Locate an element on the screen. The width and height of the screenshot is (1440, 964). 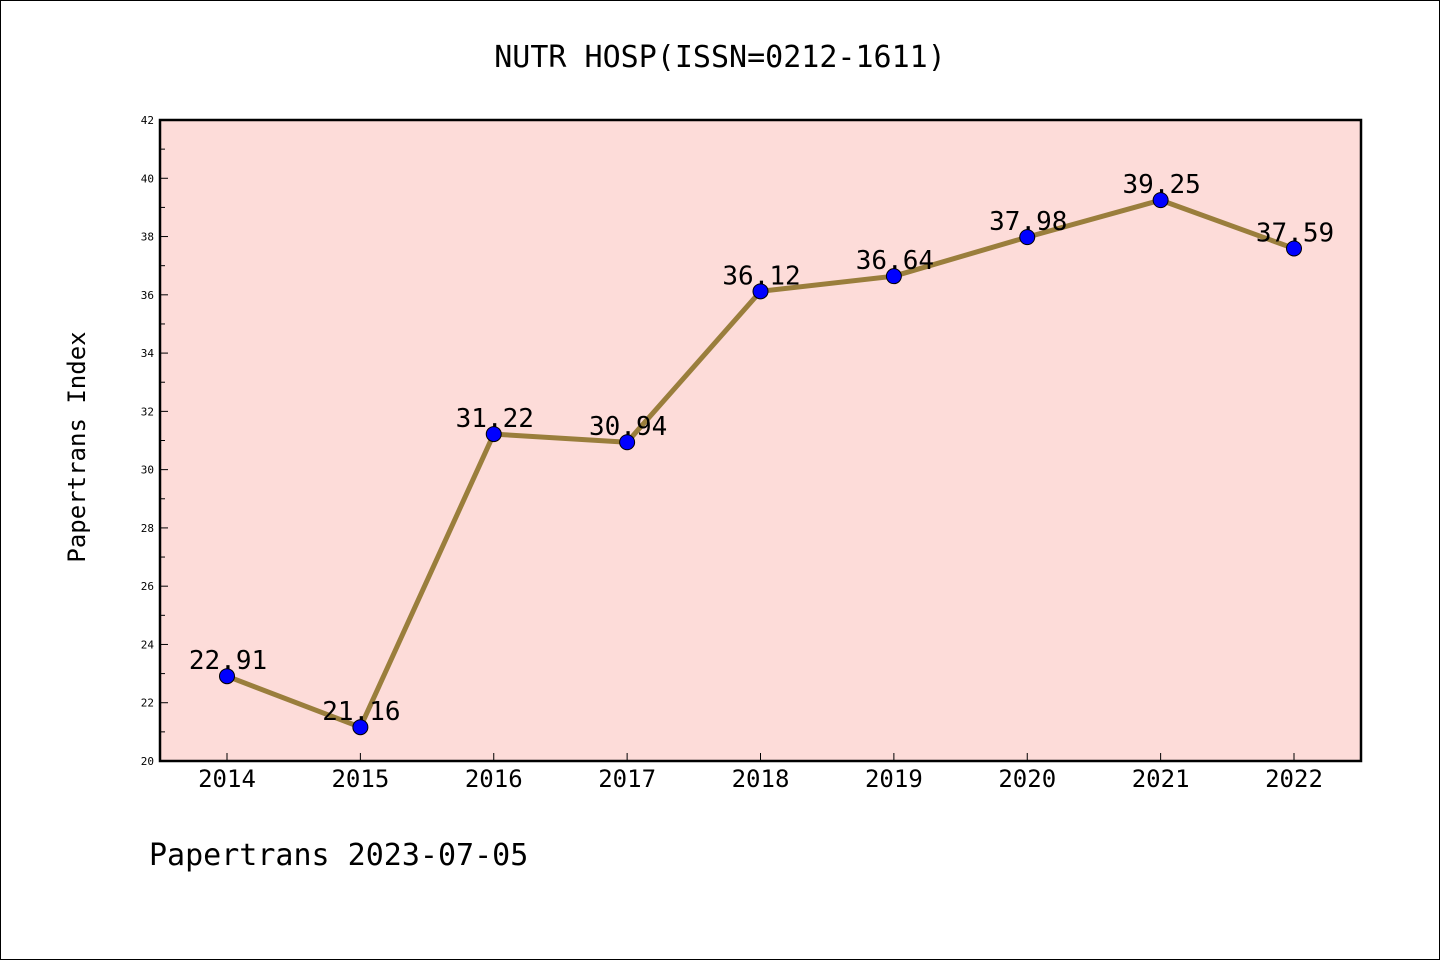
y-axis: 20 22 24 26 28 30 32 34 36 38 40 42 is located at coordinates (154, 441).